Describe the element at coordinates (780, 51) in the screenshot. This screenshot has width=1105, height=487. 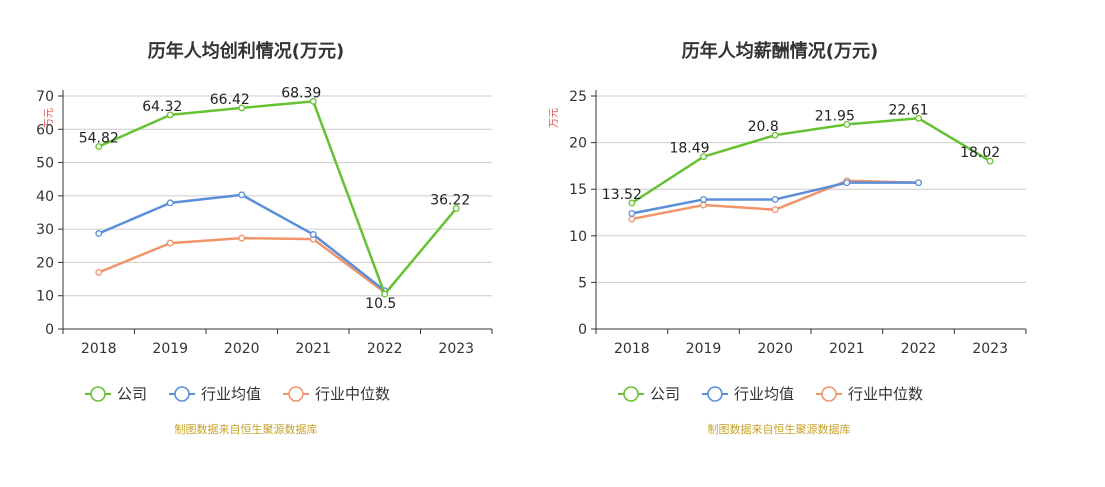
I see `chart-title: 历年人均薪酬情况(万元)` at that location.